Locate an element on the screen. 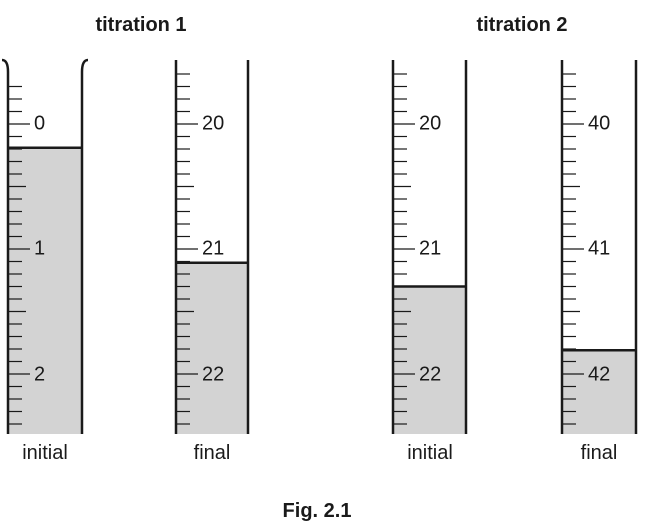 This screenshot has width=652, height=528. burette-1-scale-label: 1 is located at coordinates (40, 248).